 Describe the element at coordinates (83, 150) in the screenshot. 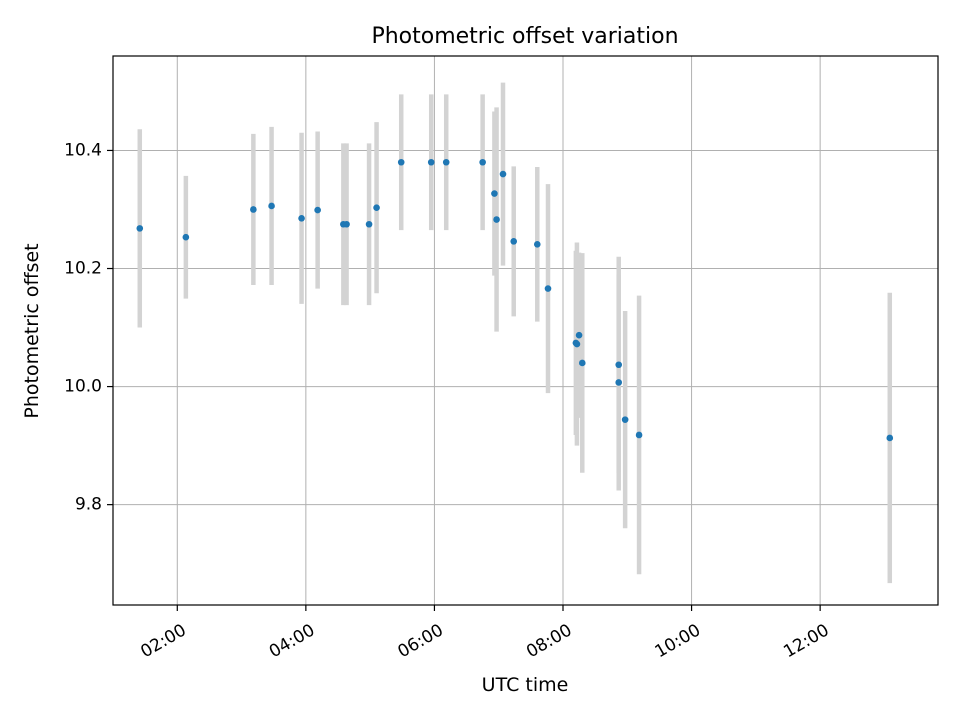

I see `y-tick-label: 10.4` at that location.